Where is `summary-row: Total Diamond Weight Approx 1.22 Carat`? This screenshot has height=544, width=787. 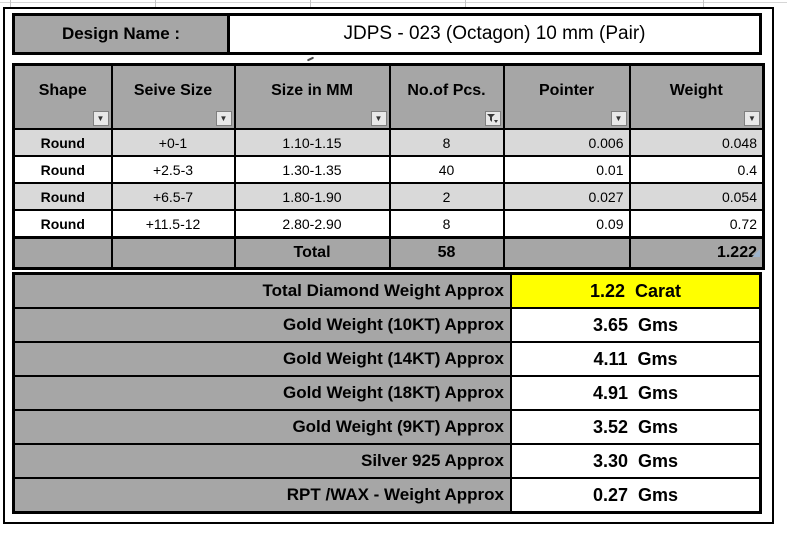 summary-row: Total Diamond Weight Approx 1.22 Carat is located at coordinates (387, 290).